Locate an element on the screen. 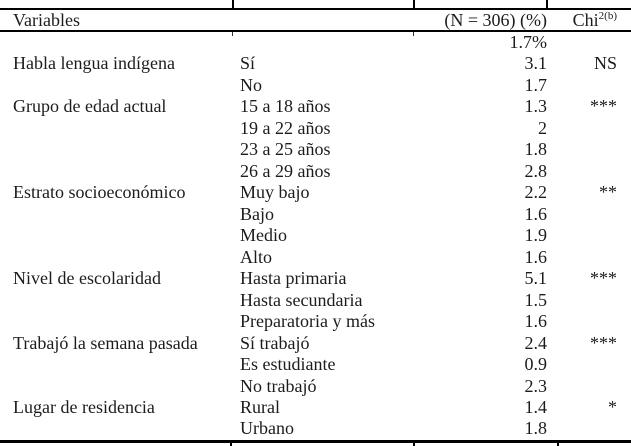  value-cell: 2.4 is located at coordinates (536, 342).